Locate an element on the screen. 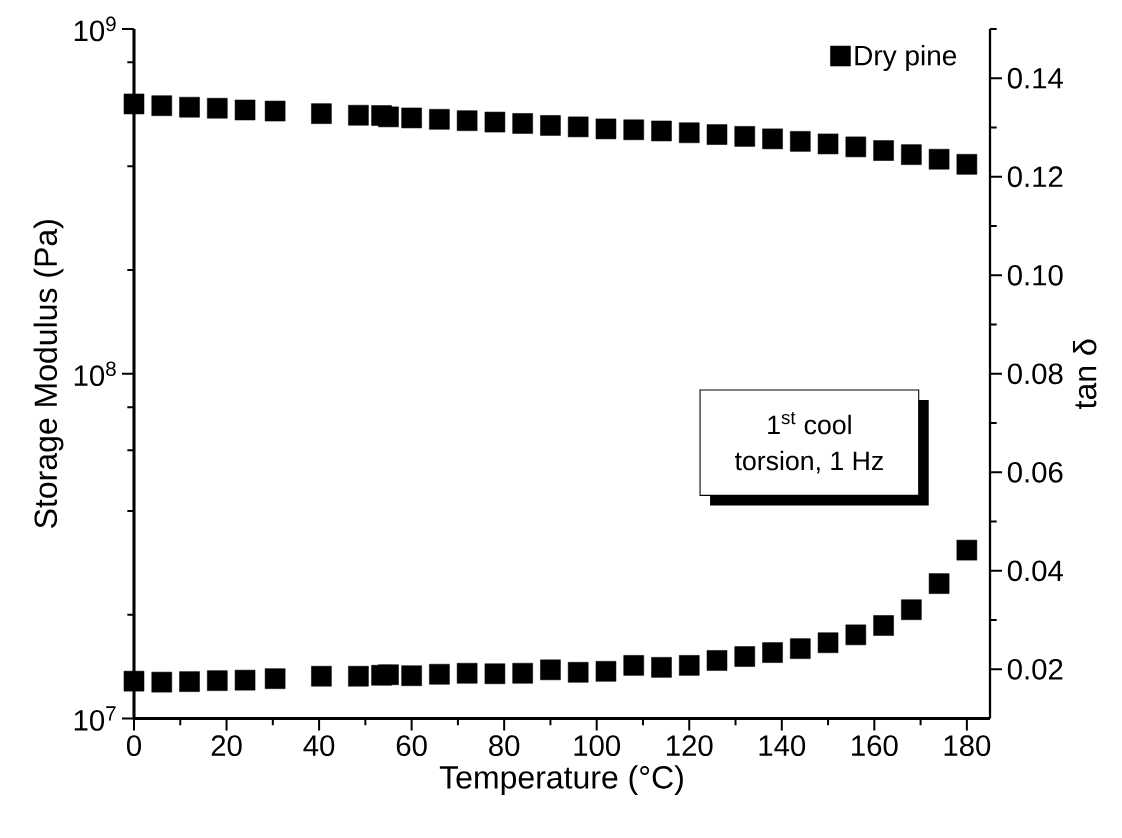 The height and width of the screenshot is (838, 1122). x-tick-label: 60 is located at coordinates (411, 746).